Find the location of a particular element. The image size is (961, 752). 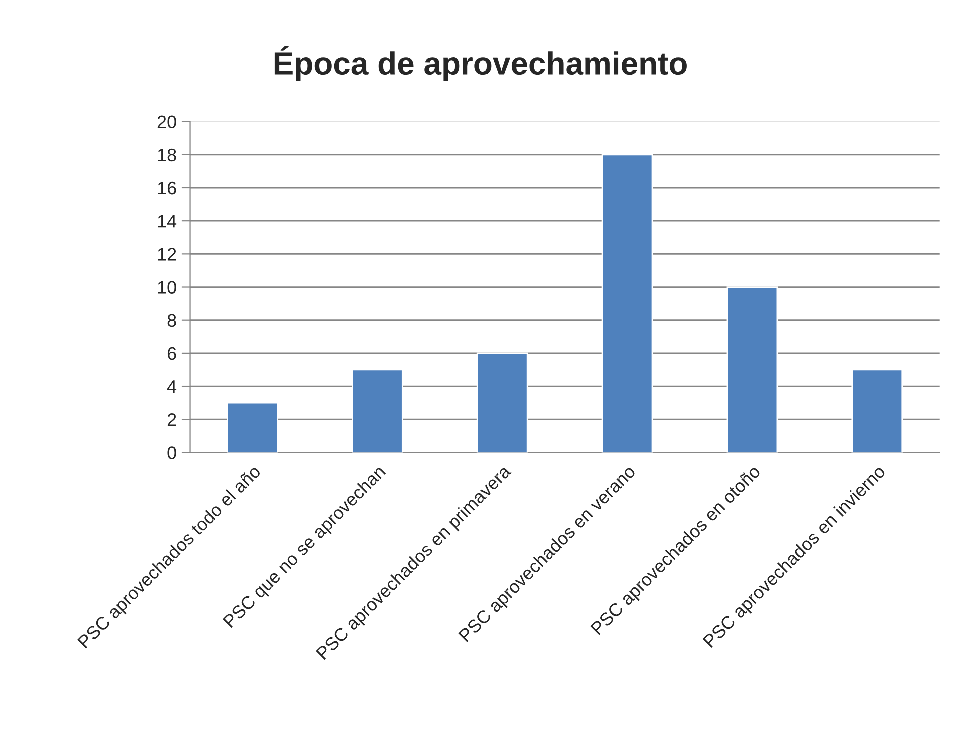

y-tick-label: 14 is located at coordinates (167, 221).